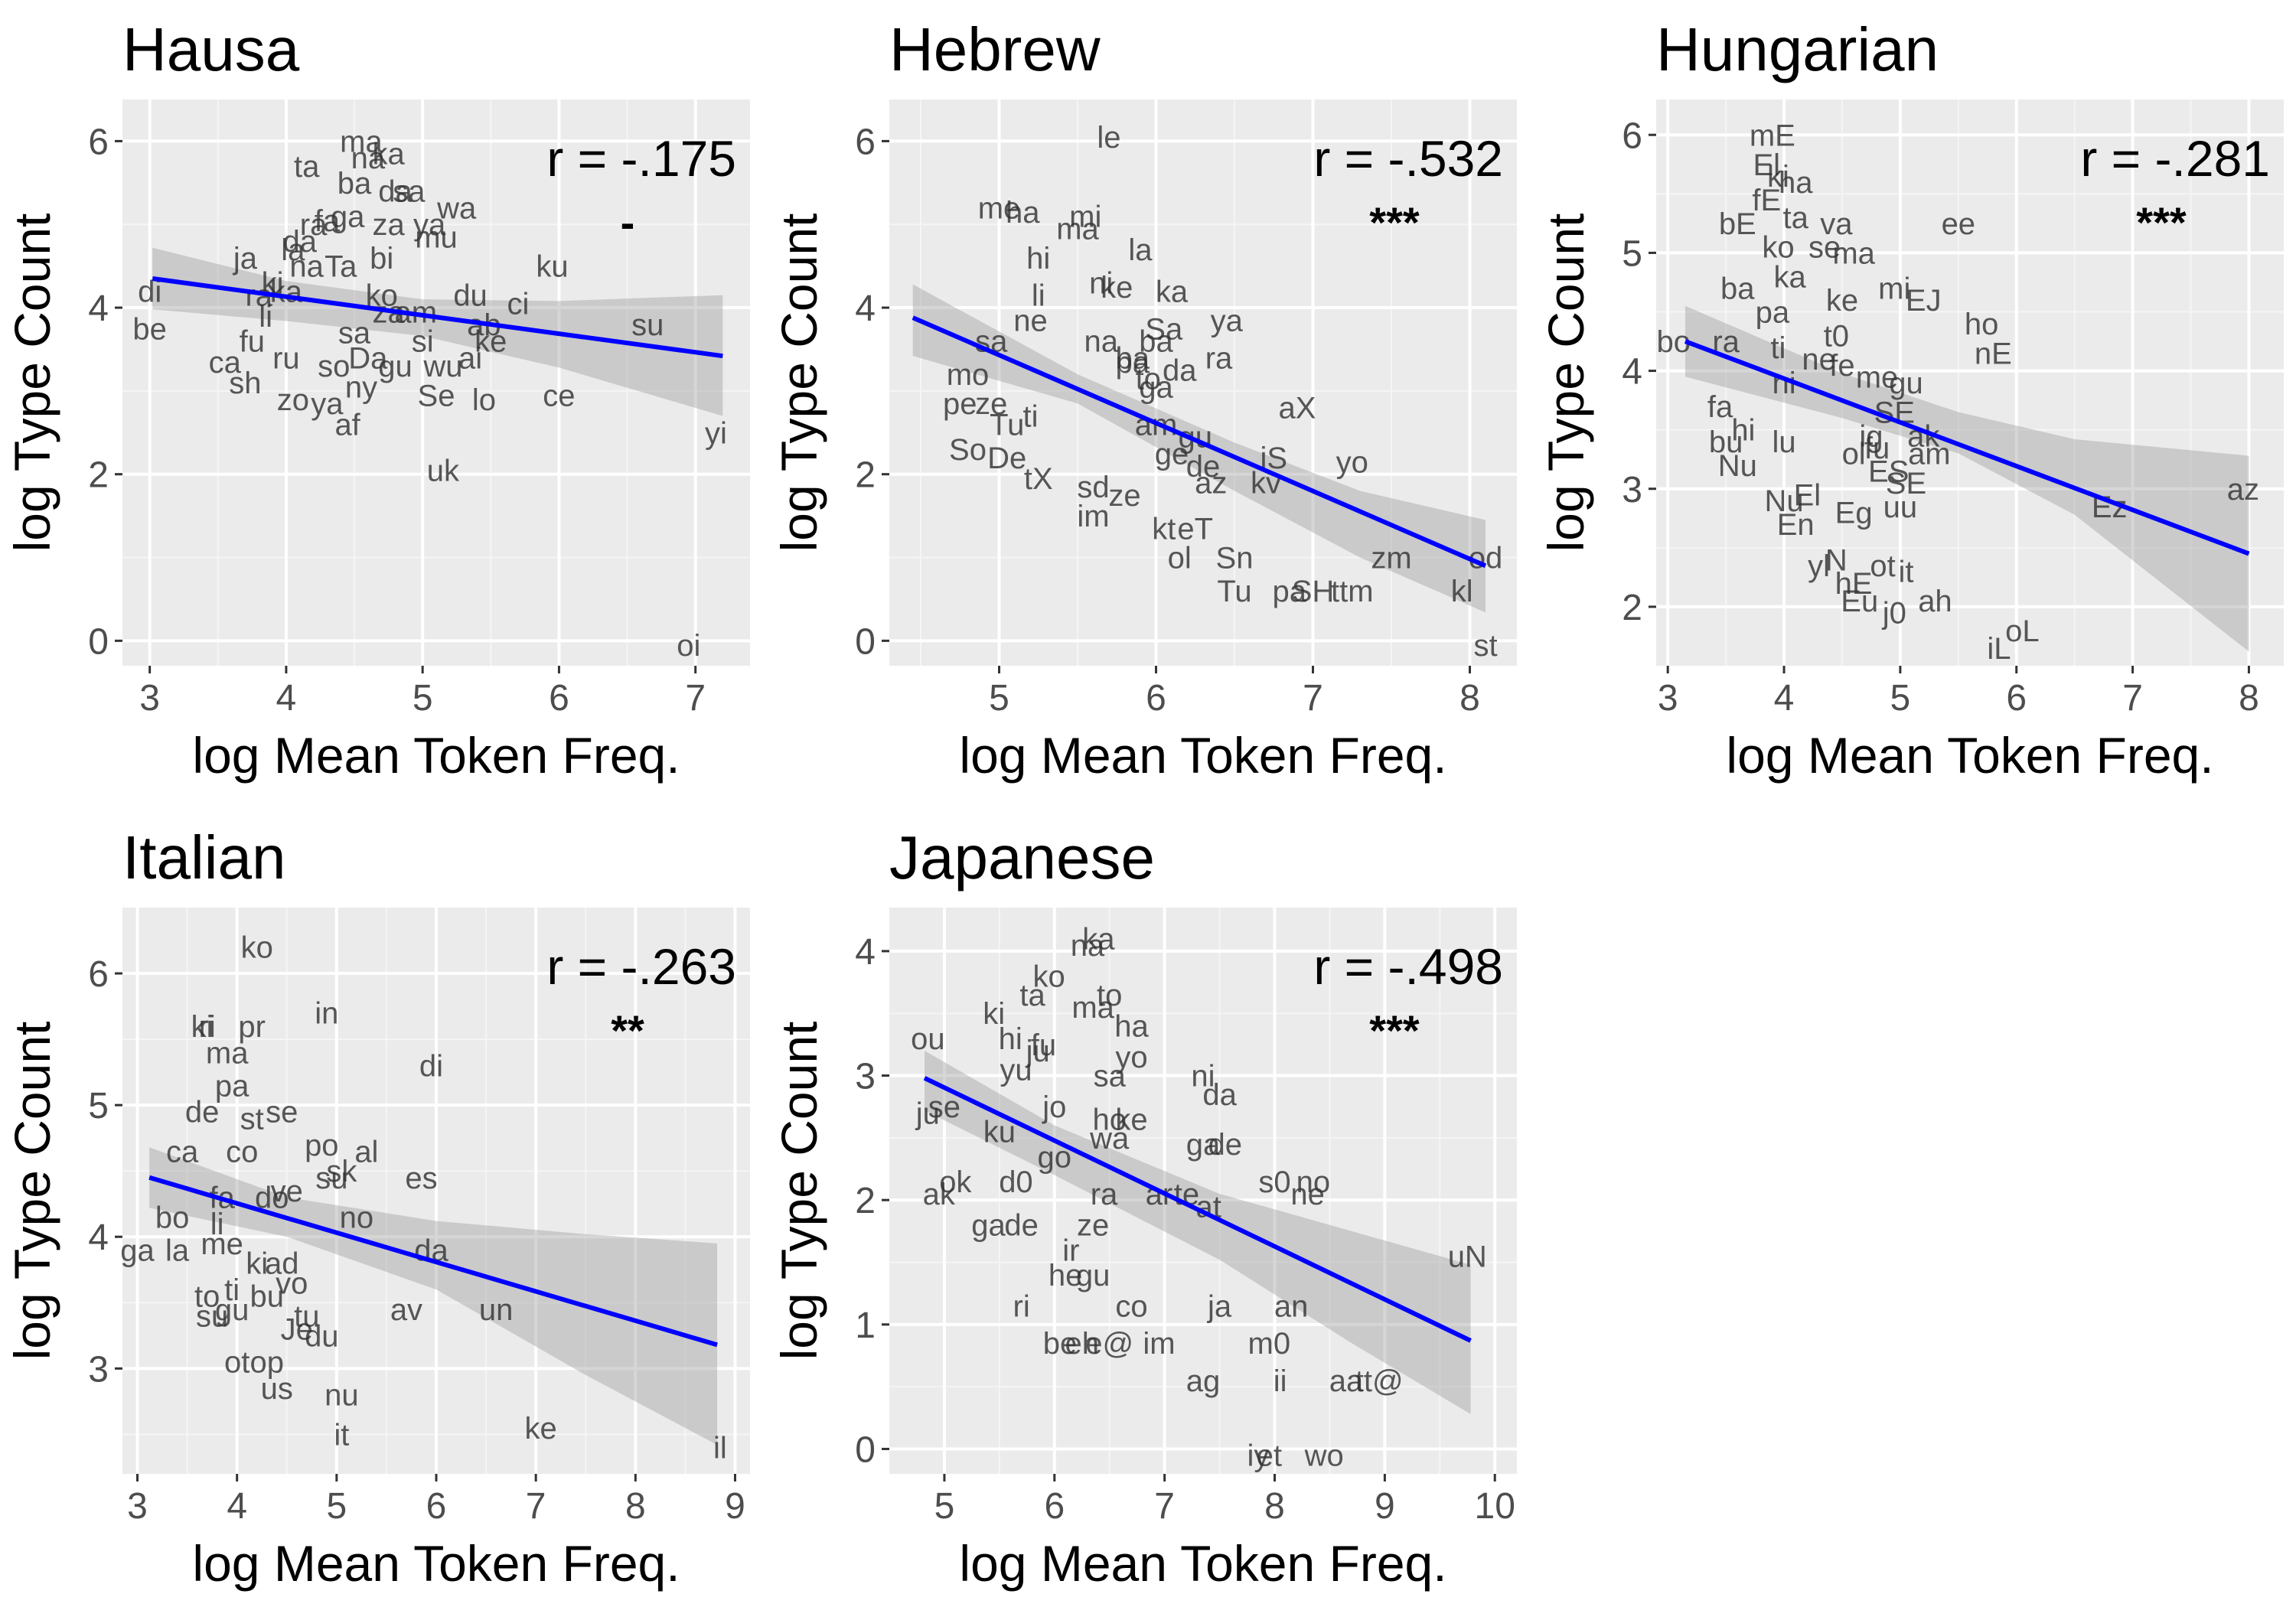 This screenshot has height=1607, width=2296. What do you see at coordinates (518, 304) in the screenshot?
I see `point-label: ci` at bounding box center [518, 304].